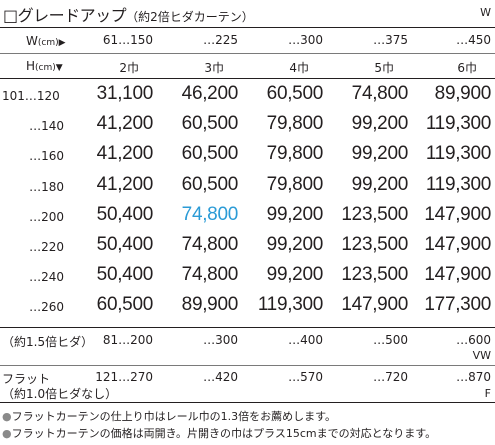 Image resolution: width=495 pixels, height=445 pixels. Describe the element at coordinates (390, 40) in the screenshot. I see `width-range-4: …375` at that location.